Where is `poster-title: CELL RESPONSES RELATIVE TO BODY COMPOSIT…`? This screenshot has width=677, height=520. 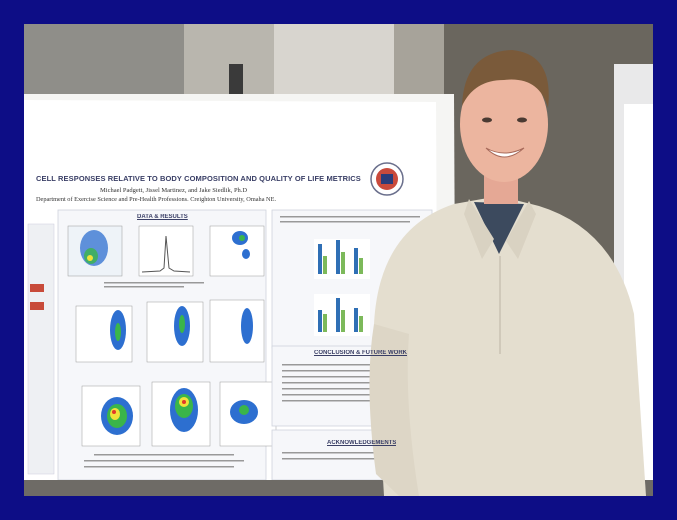
poster-title: CELL RESPONSES RELATIVE TO BODY COMPOSIT… is located at coordinates (198, 178).